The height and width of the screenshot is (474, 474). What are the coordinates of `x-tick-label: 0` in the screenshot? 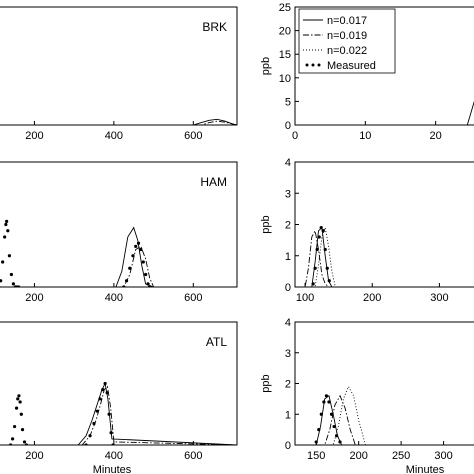 It's located at (295, 136).